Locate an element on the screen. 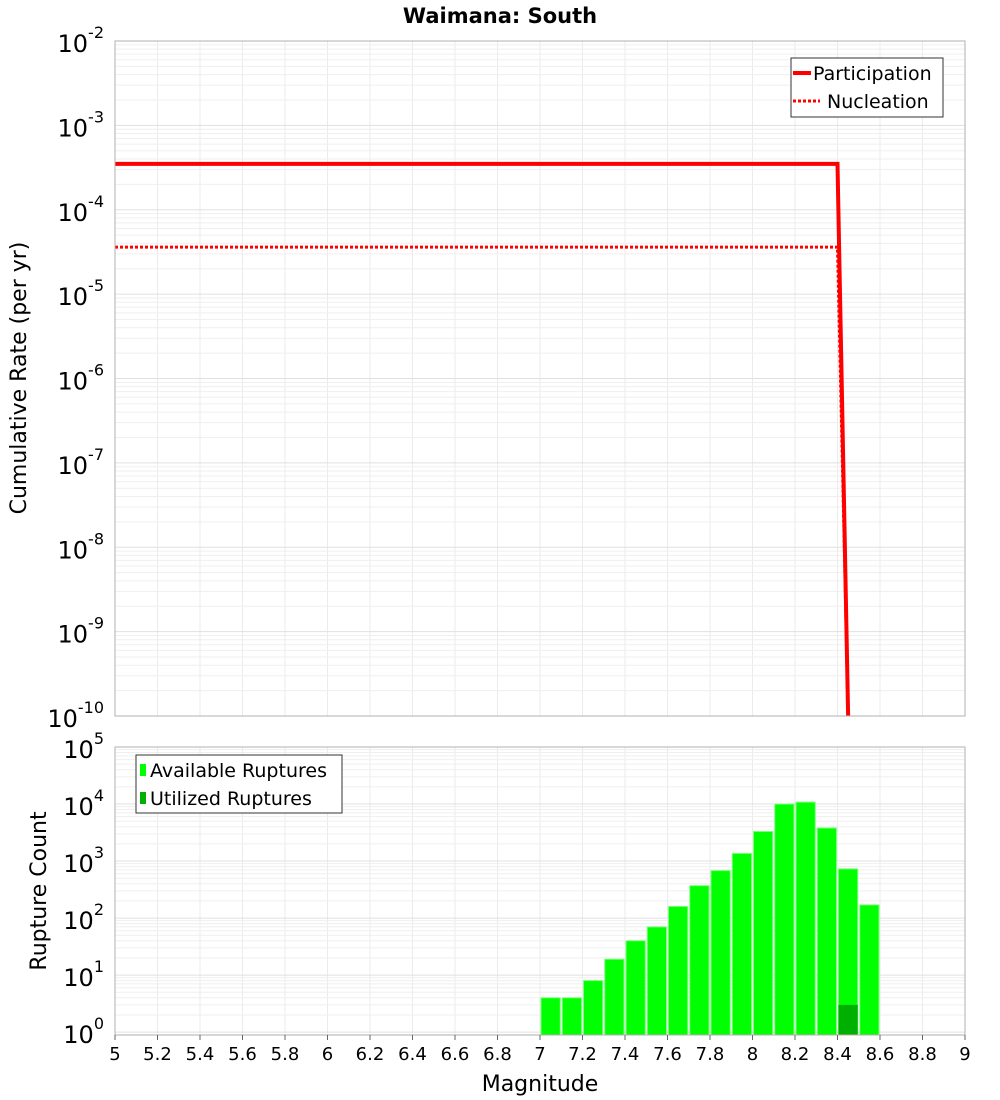 The image size is (1000, 1100). y-tick-label: 10⁻⁶ is located at coordinates (81, 378).